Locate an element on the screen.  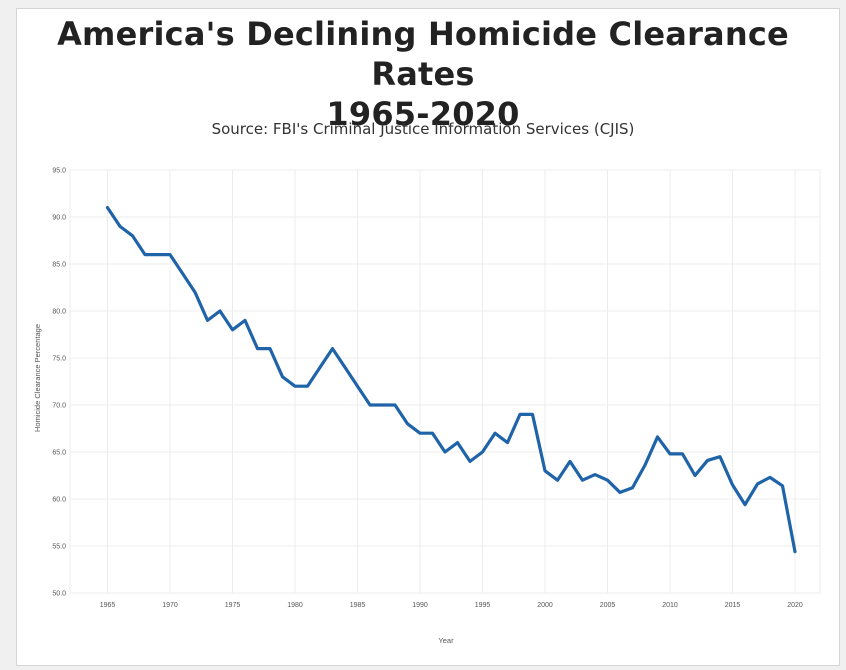
y-tick-label: 70.0 is located at coordinates (59, 406).